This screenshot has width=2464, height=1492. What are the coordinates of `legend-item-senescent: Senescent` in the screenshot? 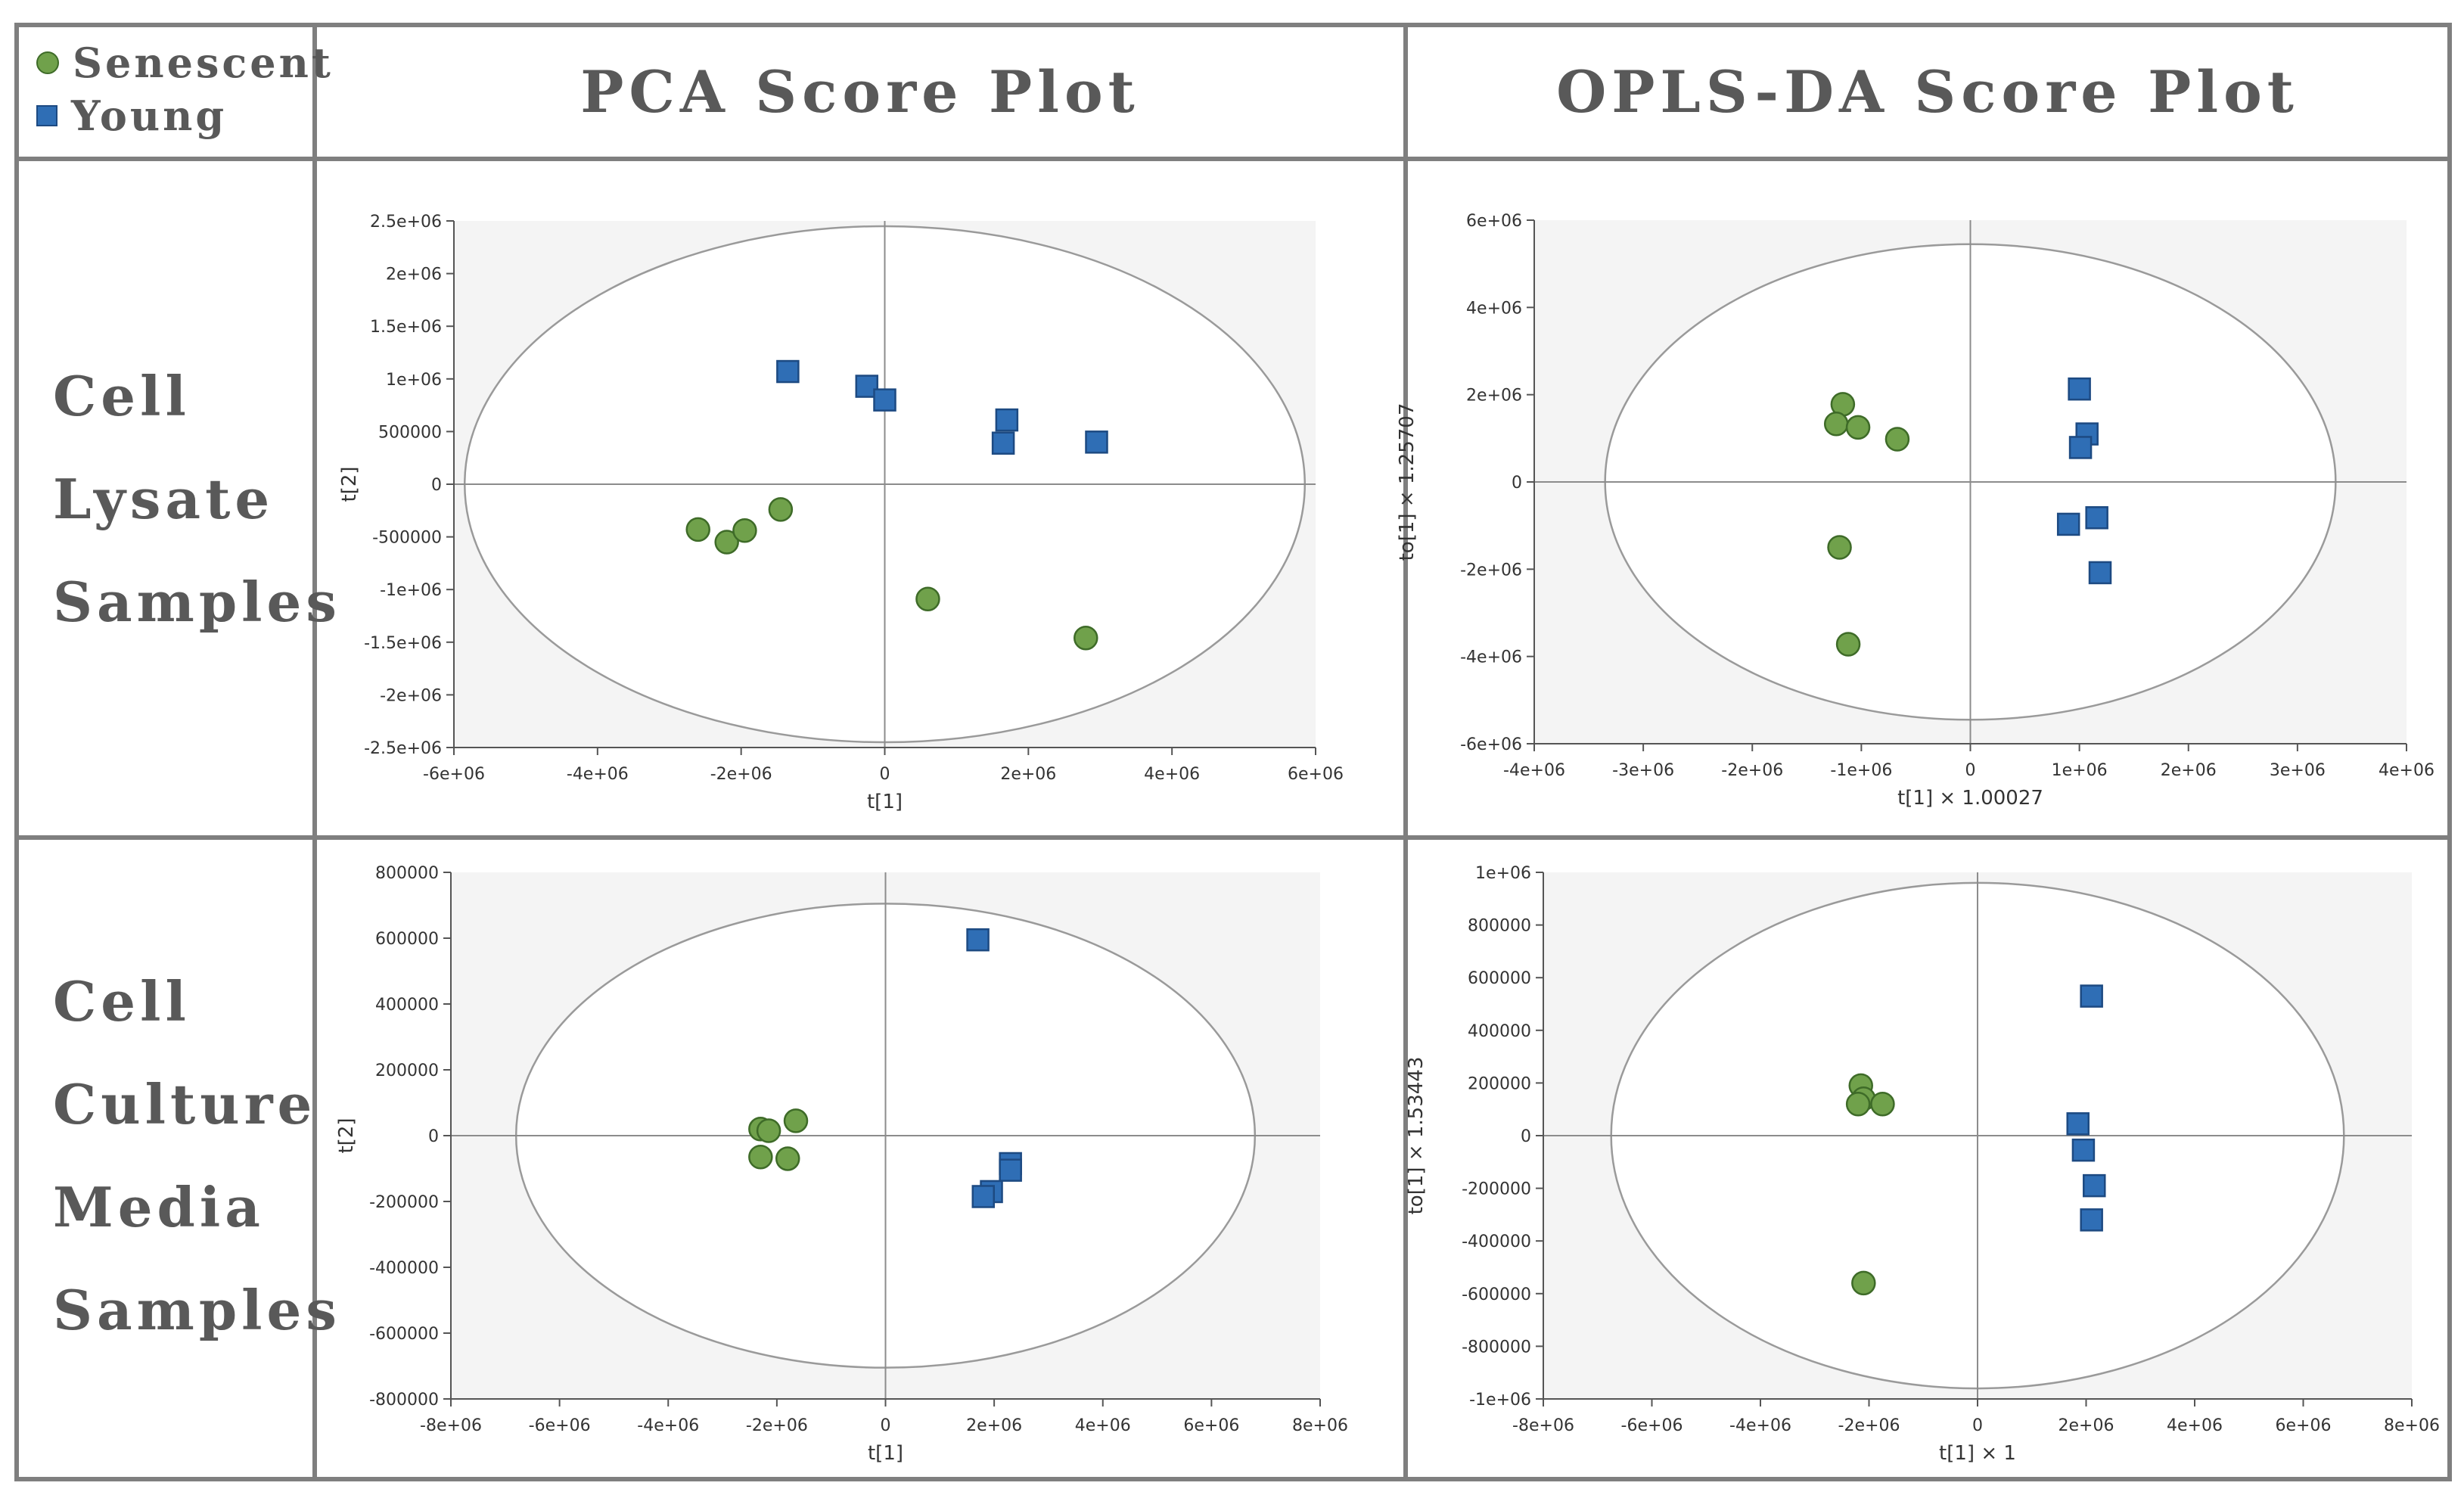 It's located at (185, 62).